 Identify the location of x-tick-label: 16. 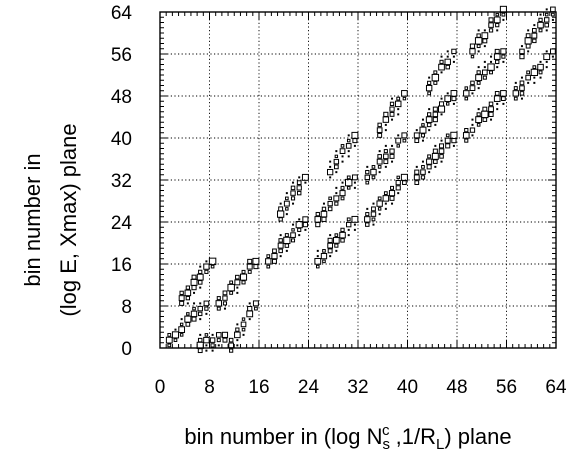
(258, 387).